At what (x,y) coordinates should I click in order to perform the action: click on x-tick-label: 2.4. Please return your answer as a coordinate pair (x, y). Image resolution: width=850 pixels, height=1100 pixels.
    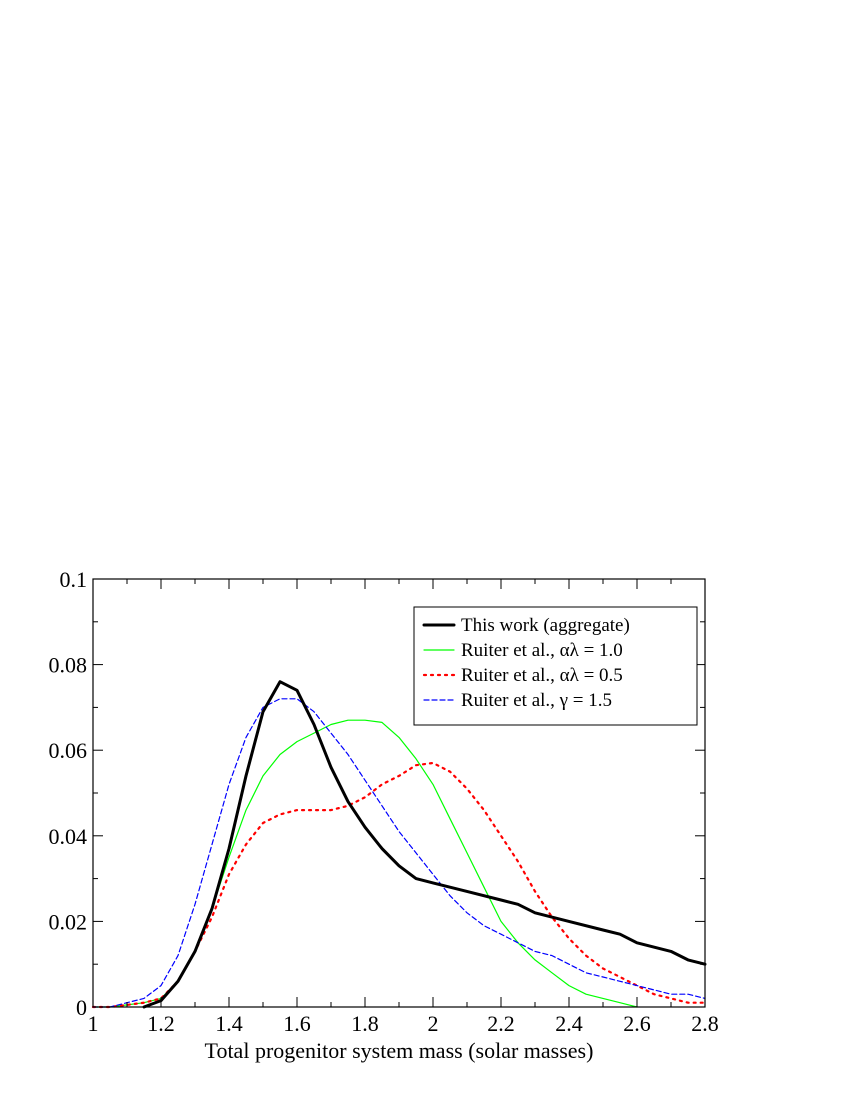
    Looking at the image, I should click on (569, 1023).